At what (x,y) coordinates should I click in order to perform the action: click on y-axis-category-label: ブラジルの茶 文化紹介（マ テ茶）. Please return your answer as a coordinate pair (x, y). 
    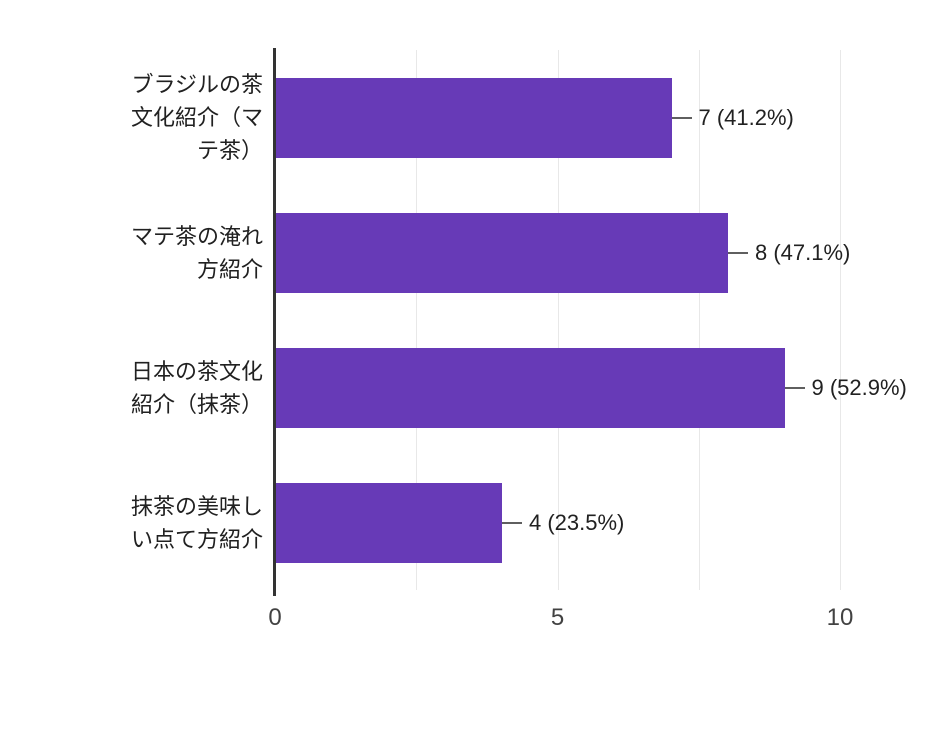
    Looking at the image, I should click on (196, 117).